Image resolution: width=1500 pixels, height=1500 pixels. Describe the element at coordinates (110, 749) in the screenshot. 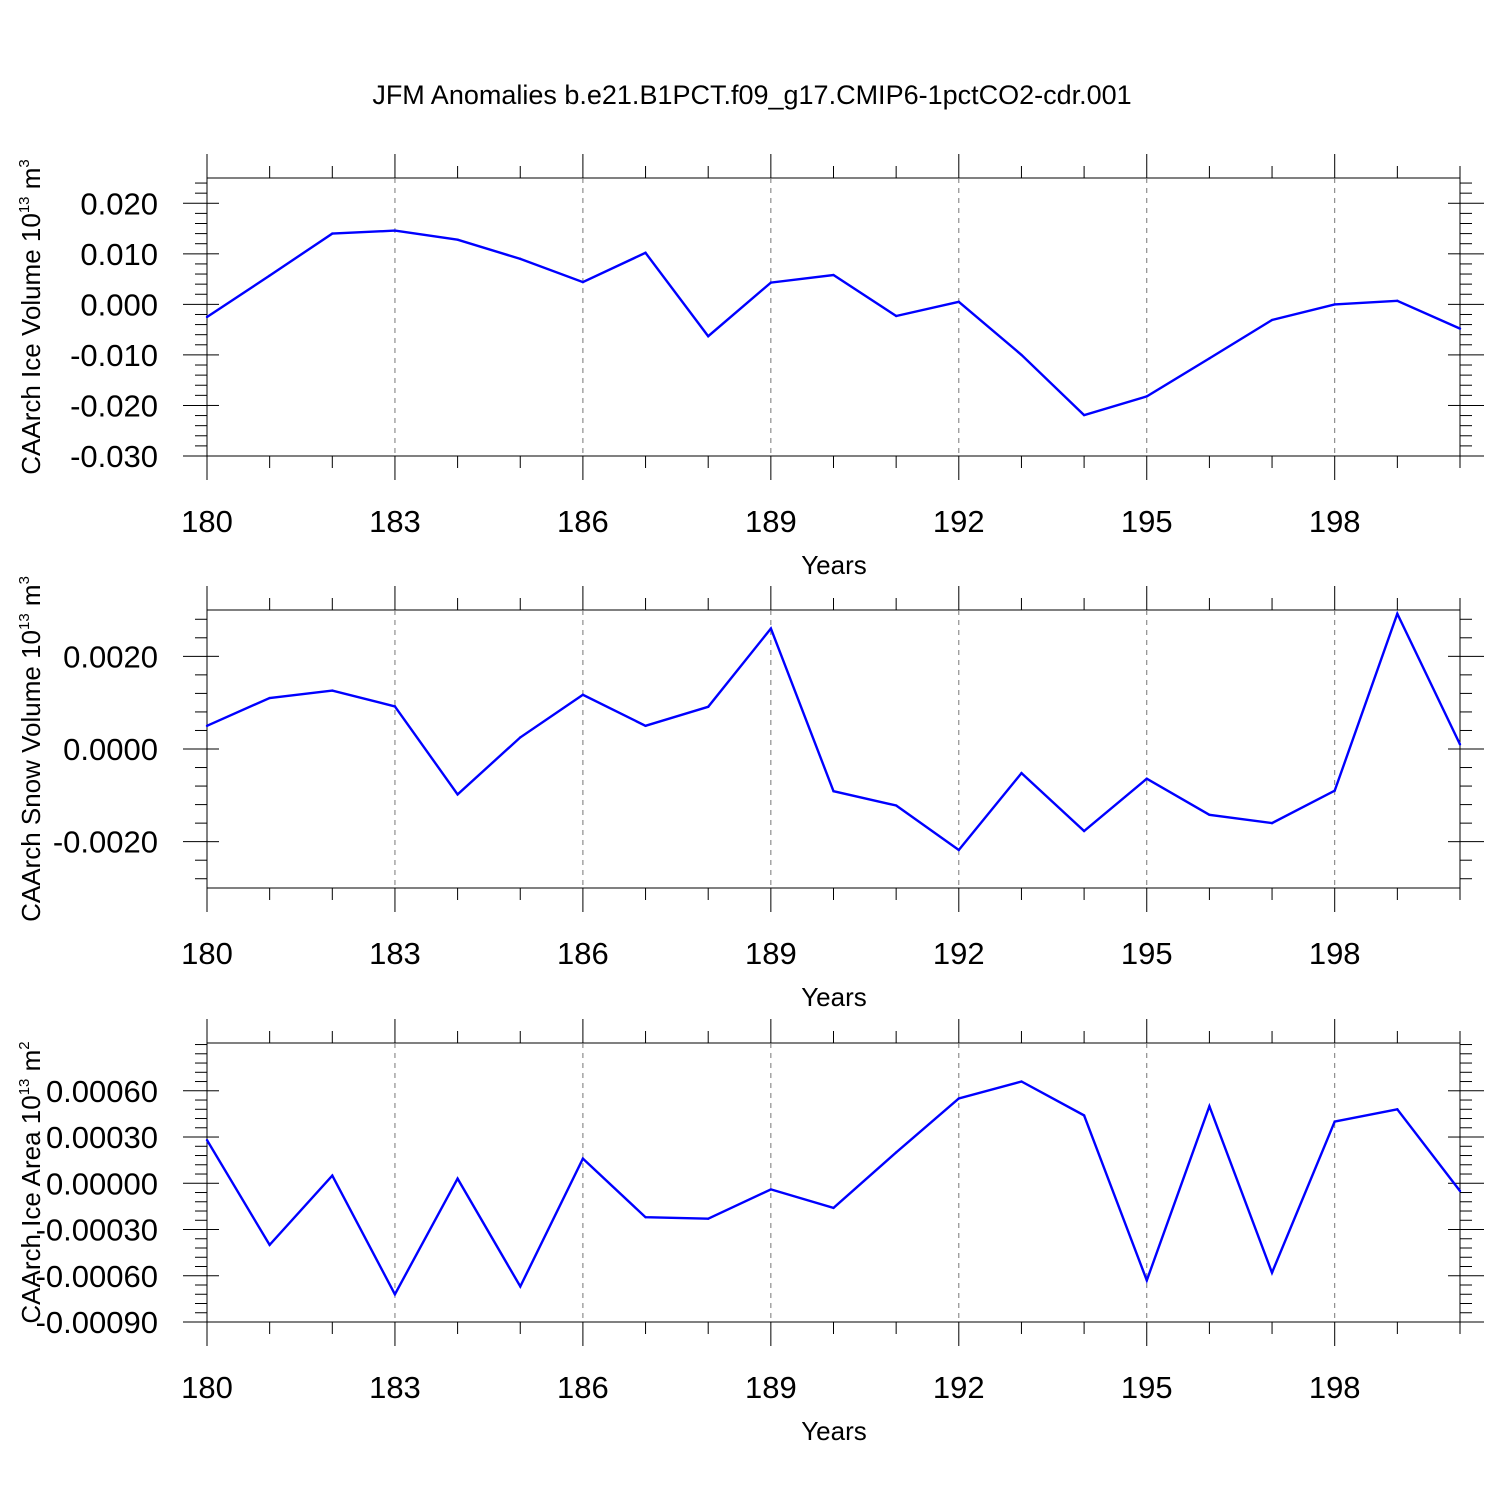

I see `y-tick-label: 0.0000` at that location.